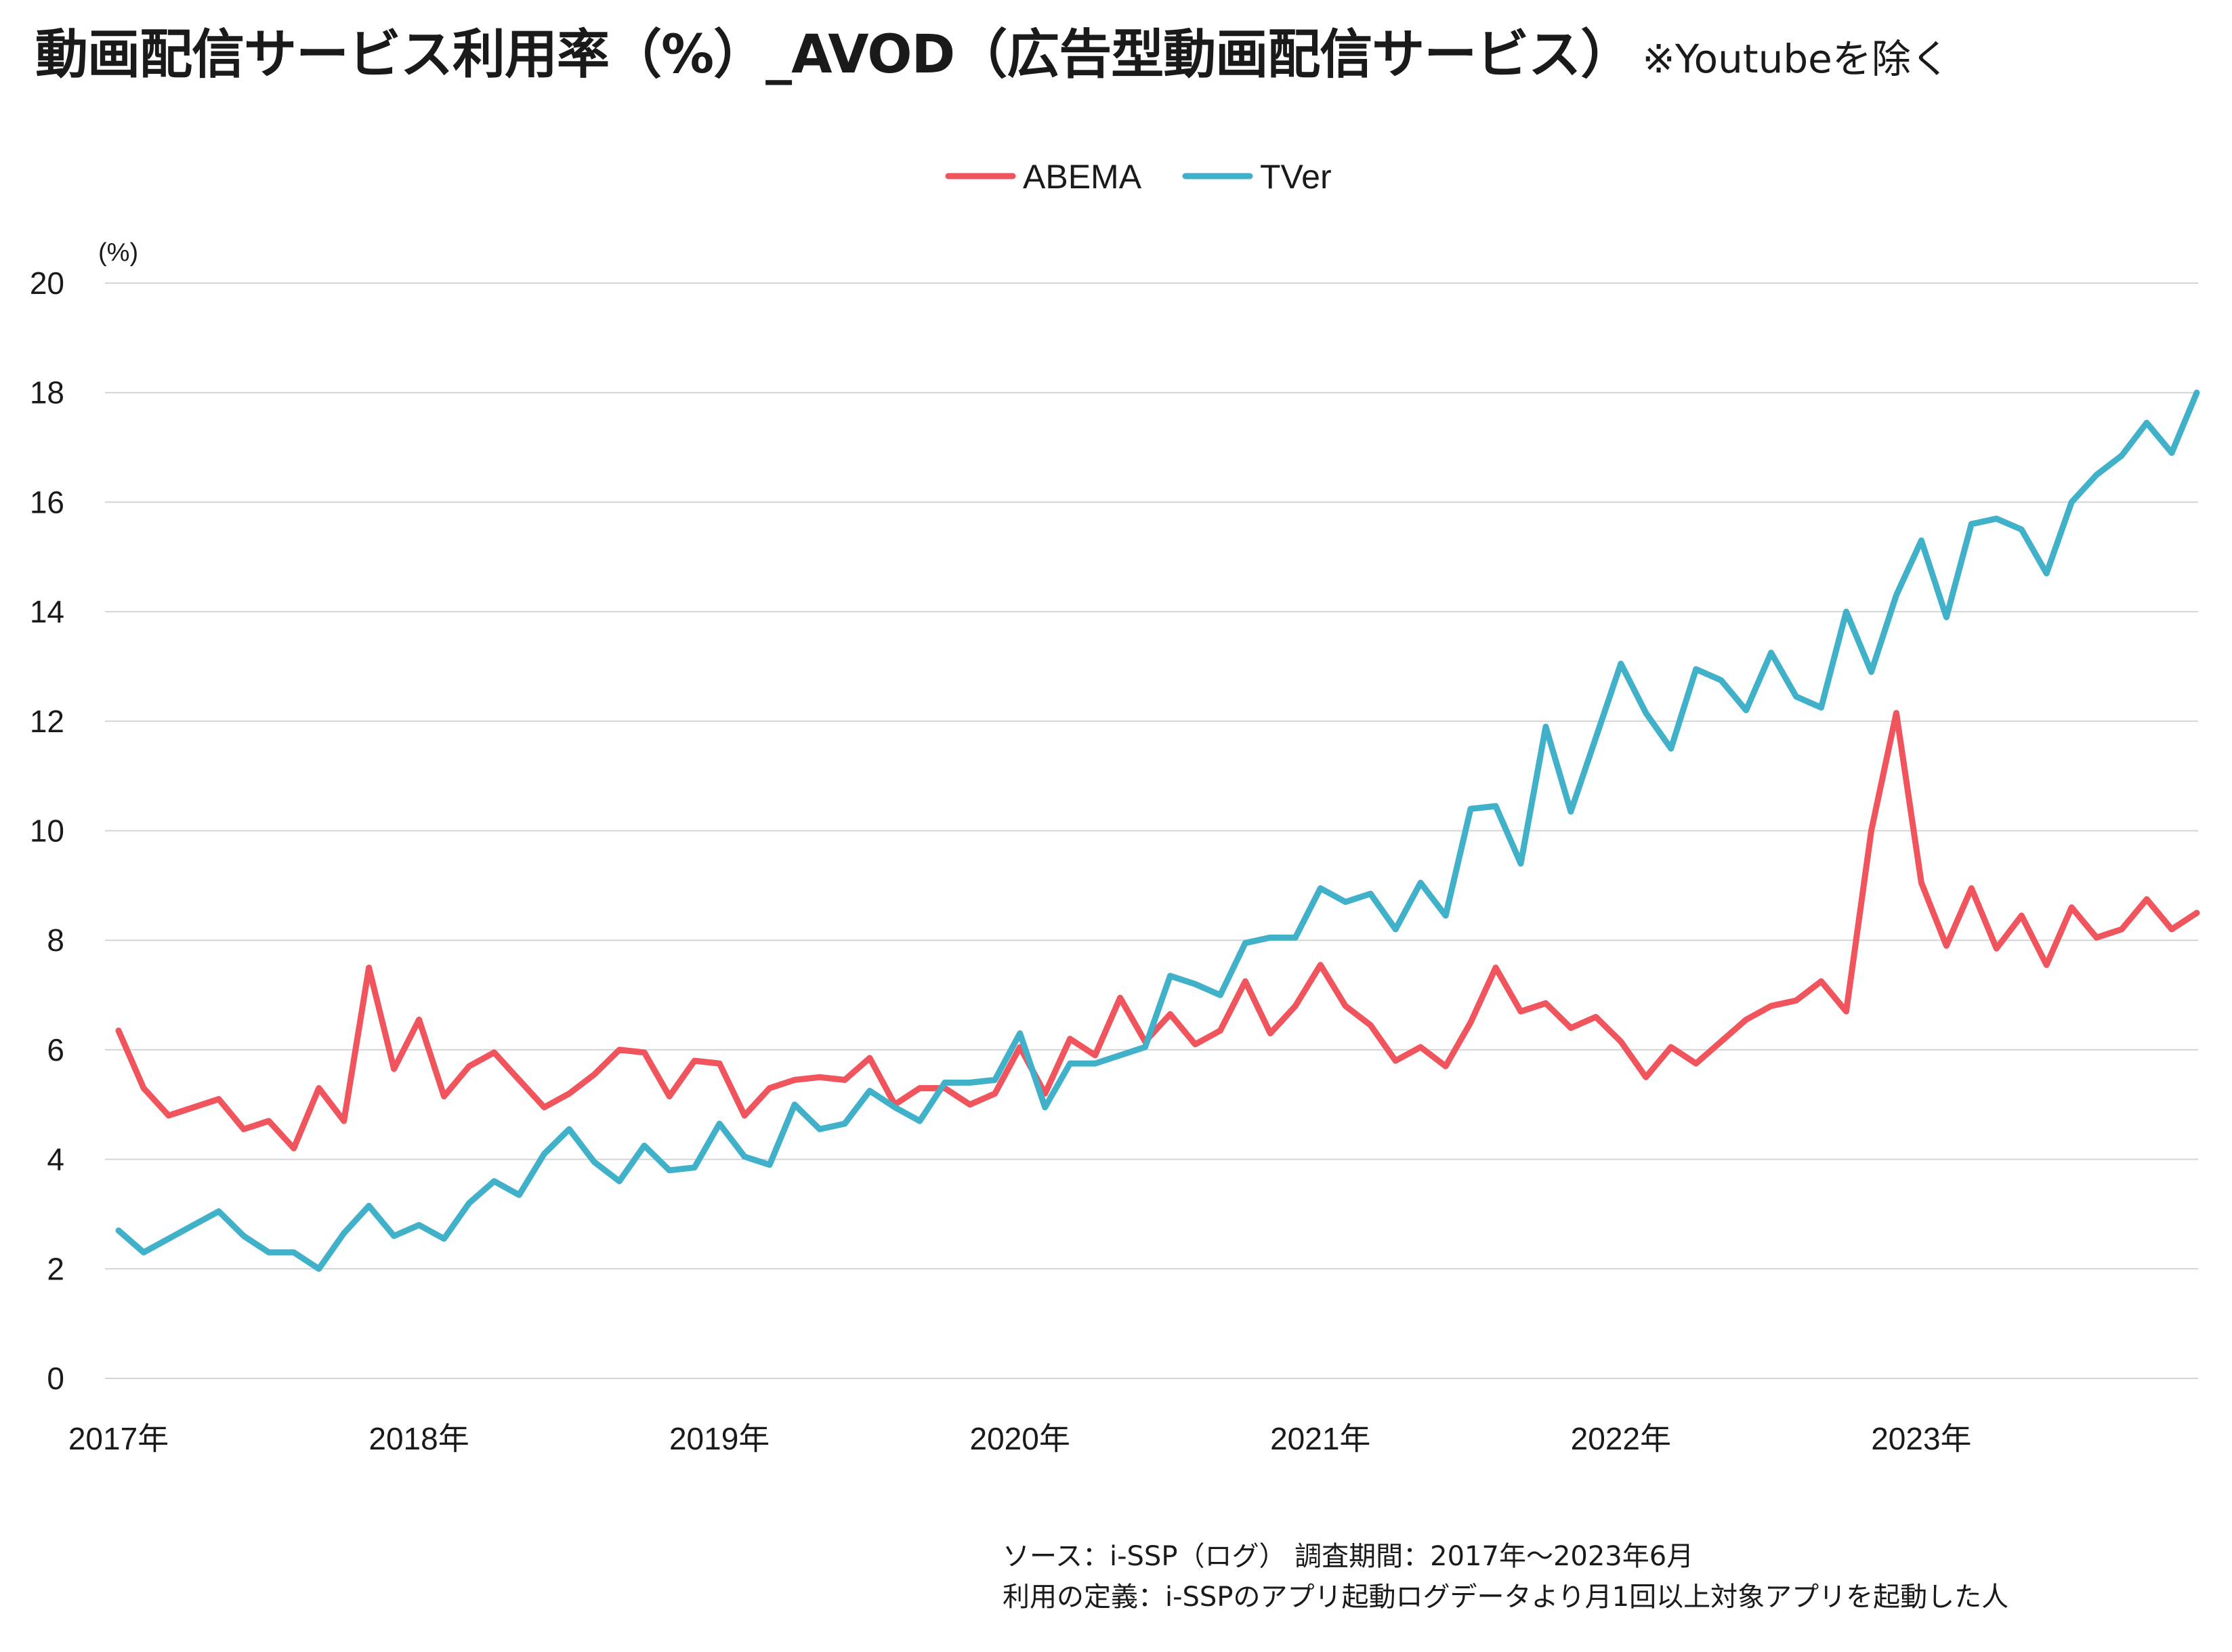 The height and width of the screenshot is (1652, 2232). I want to click on y-tick-label: 2, so click(55, 1269).